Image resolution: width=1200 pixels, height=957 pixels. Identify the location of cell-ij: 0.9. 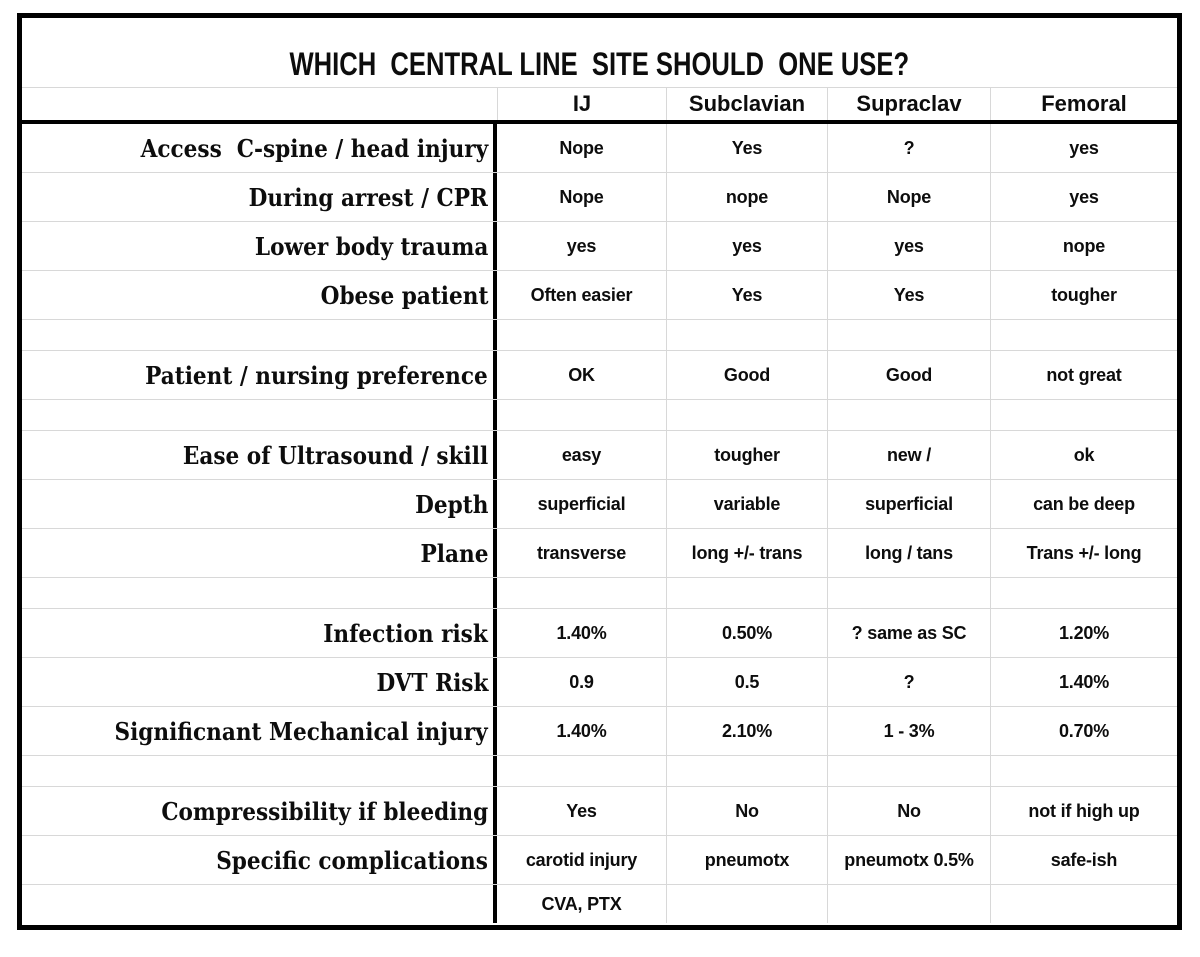
(581, 681).